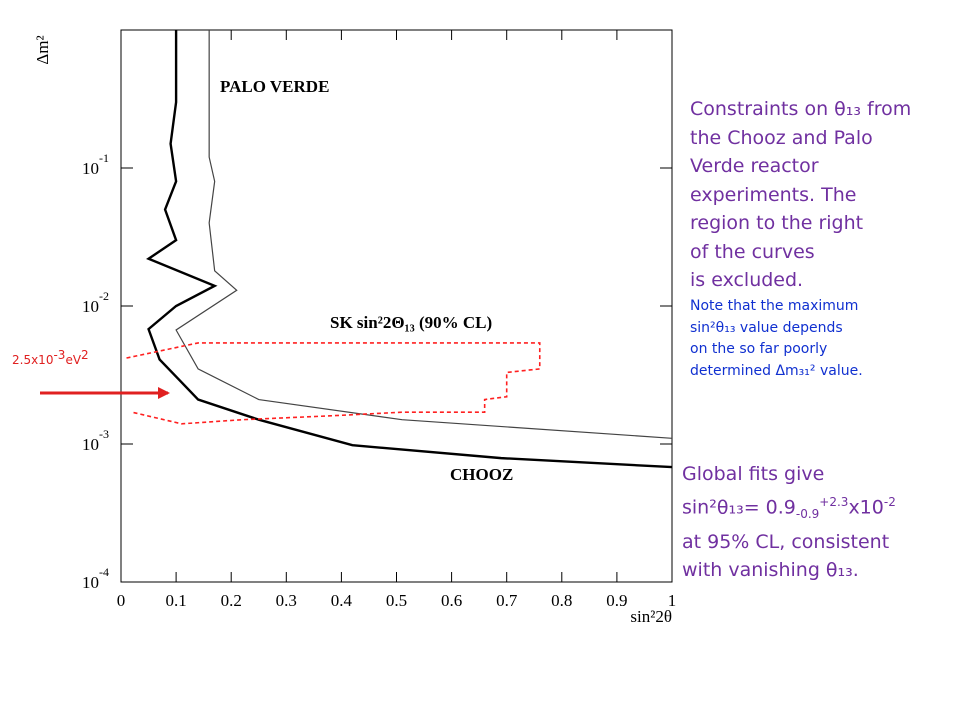  Describe the element at coordinates (164, 393) in the screenshot. I see `arrow-head` at that location.